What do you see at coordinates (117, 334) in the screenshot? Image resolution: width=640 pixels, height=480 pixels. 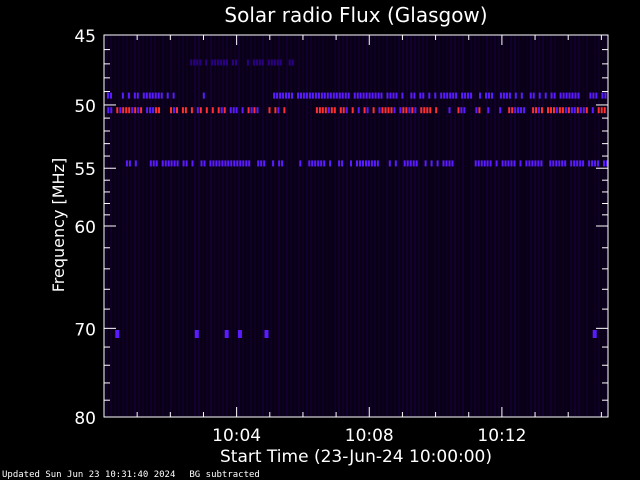 I see `burst-mark` at bounding box center [117, 334].